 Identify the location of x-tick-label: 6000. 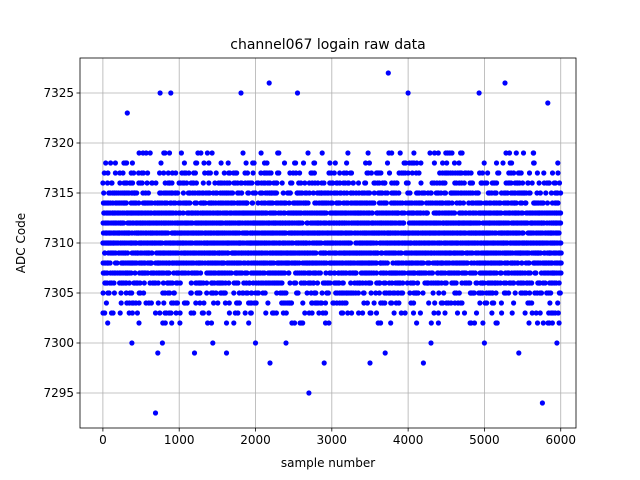
(560, 440).